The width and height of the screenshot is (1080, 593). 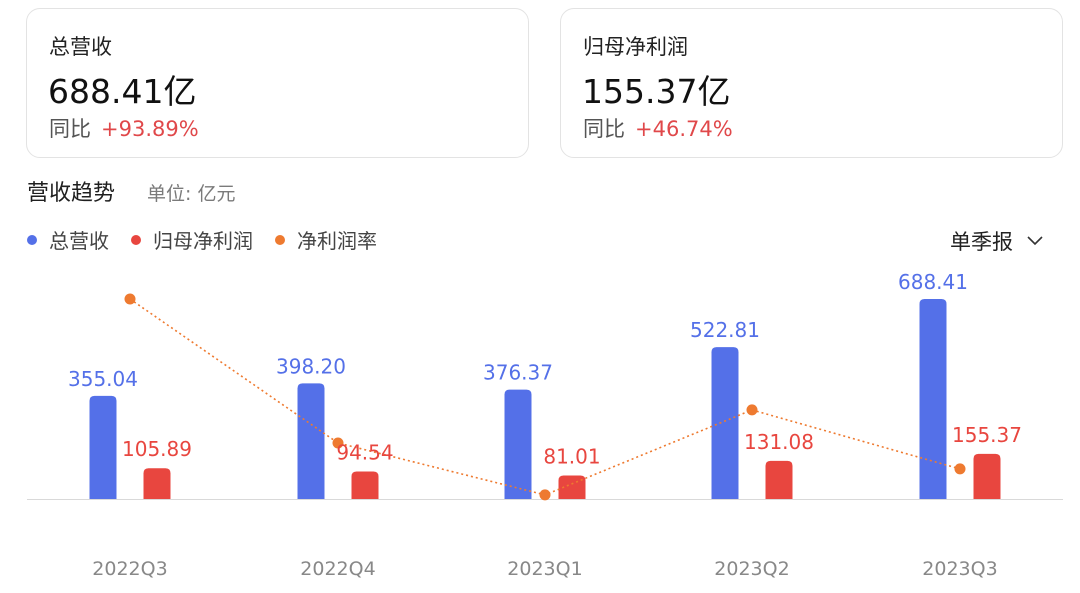 I want to click on legend-item-revenue: 总营收, so click(x=68, y=239).